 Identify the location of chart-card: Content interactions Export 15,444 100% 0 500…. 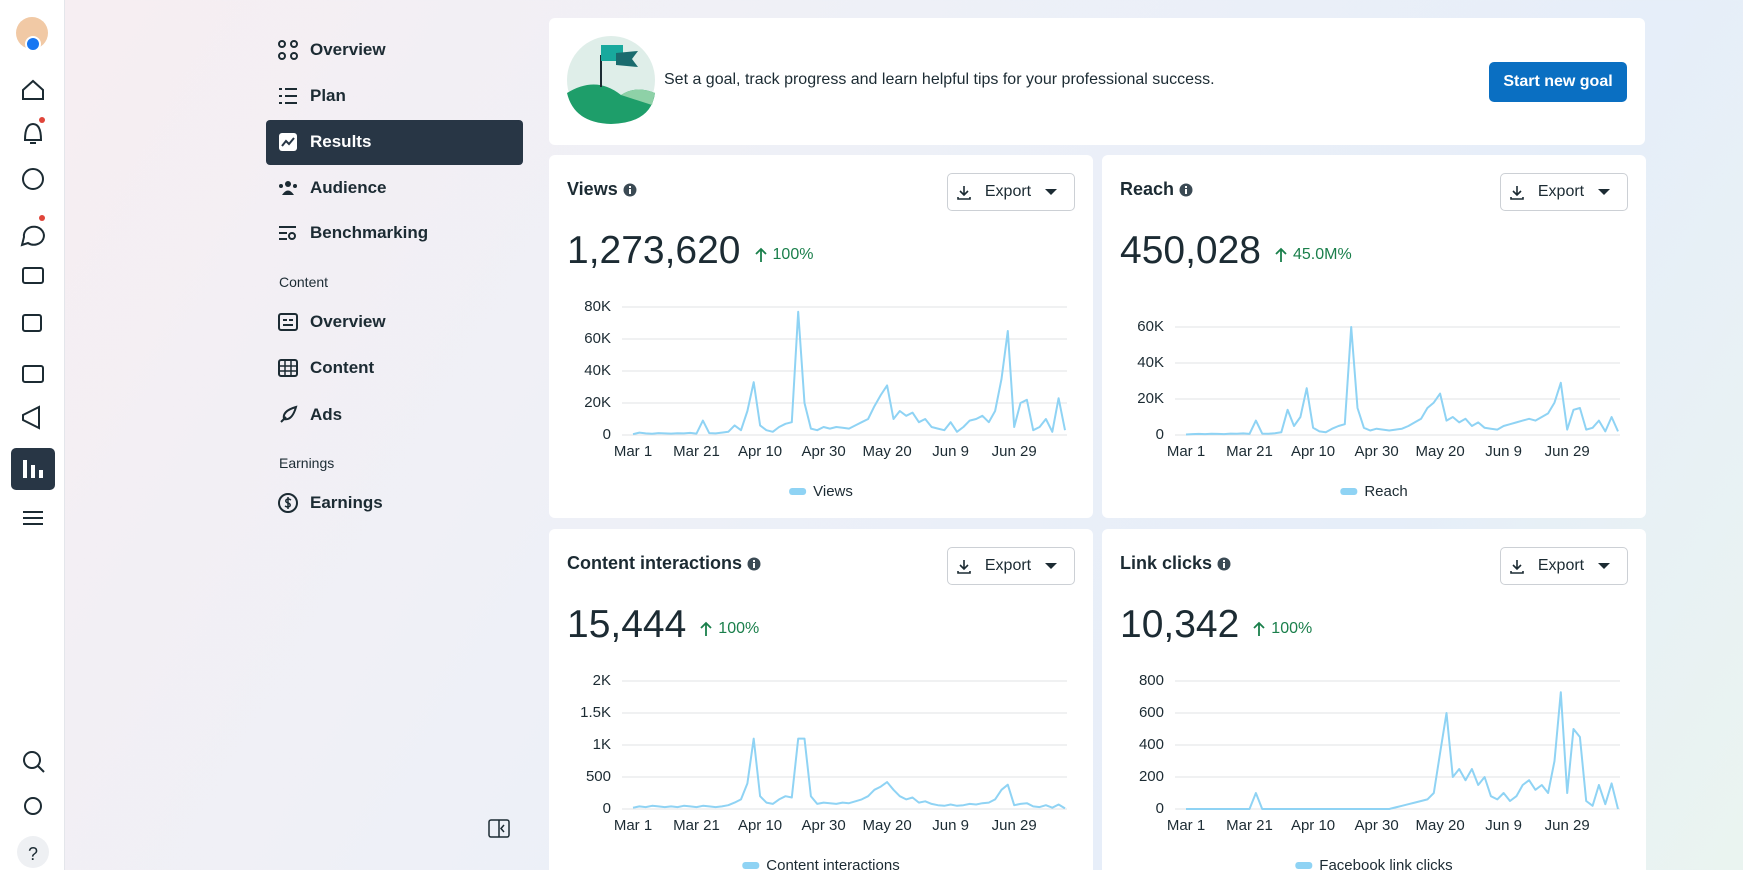
(821, 699).